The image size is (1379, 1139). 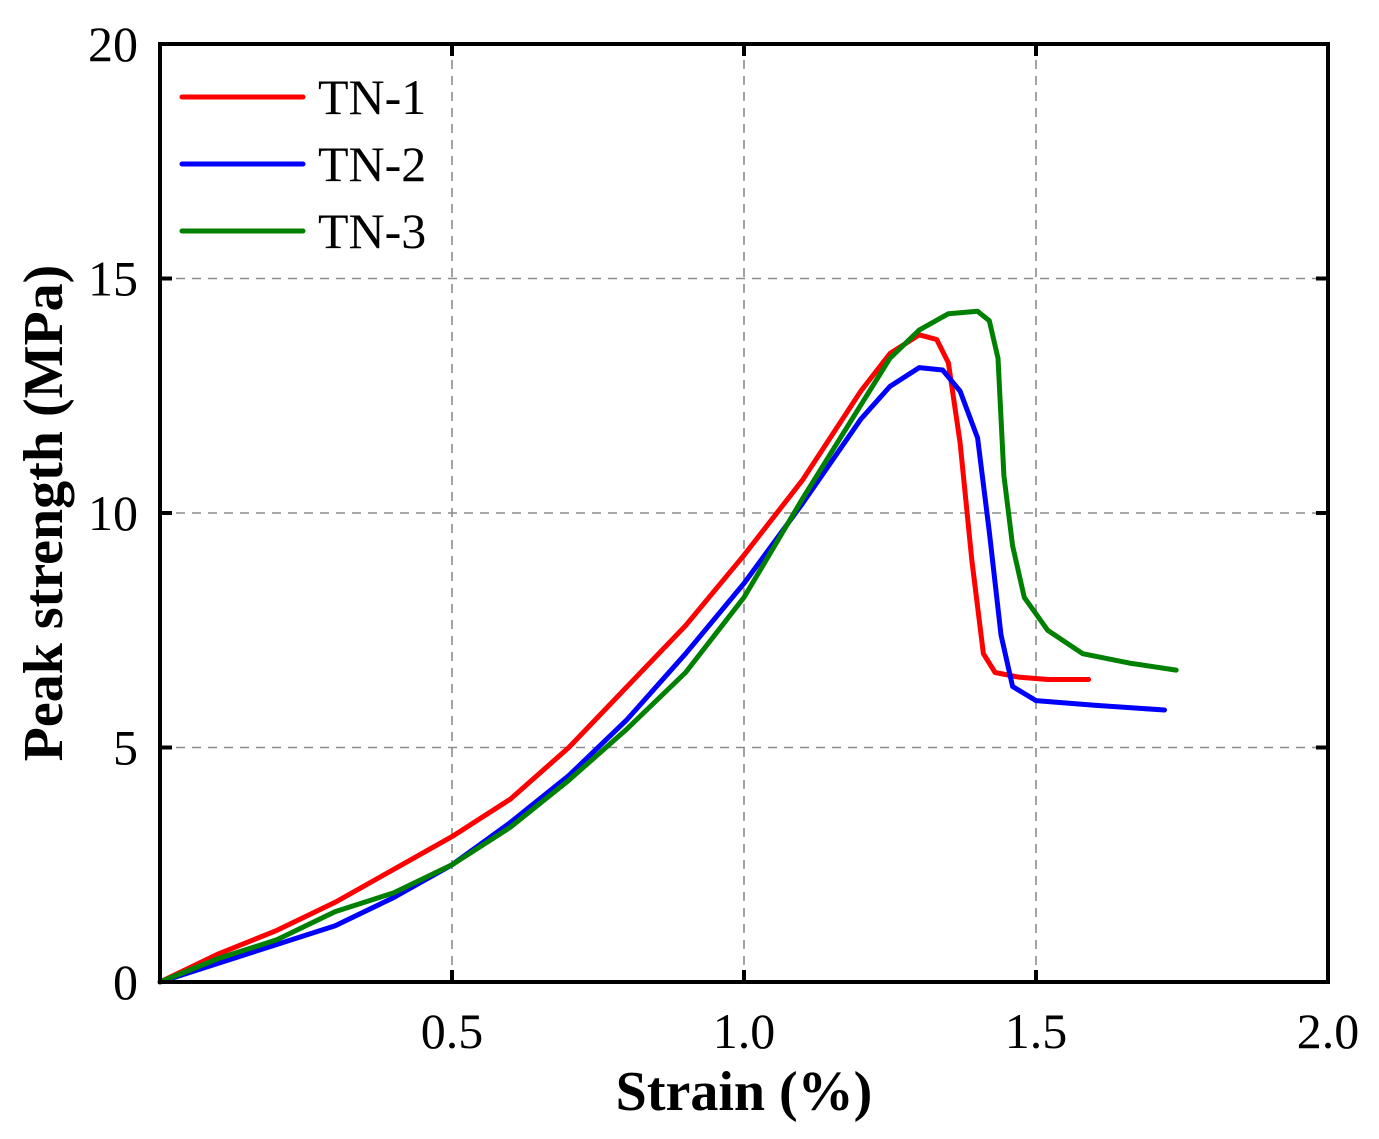 What do you see at coordinates (744, 1092) in the screenshot?
I see `x-axis-title: Strain (%)` at bounding box center [744, 1092].